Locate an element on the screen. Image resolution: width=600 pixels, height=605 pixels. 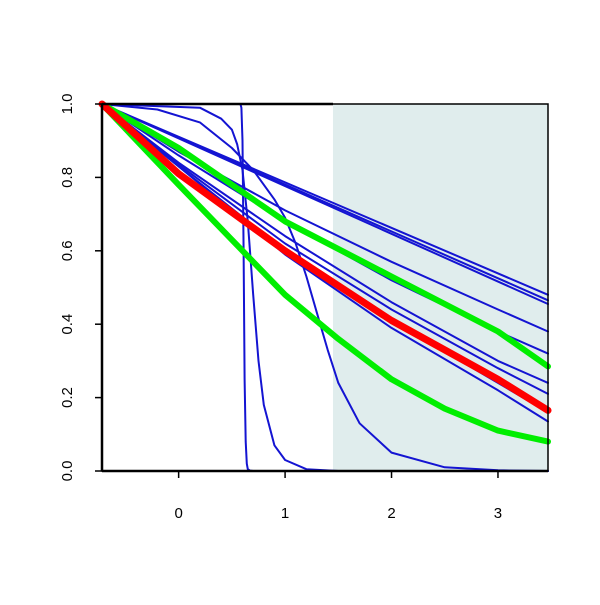
x-tick-label: 1 is located at coordinates (285, 513).